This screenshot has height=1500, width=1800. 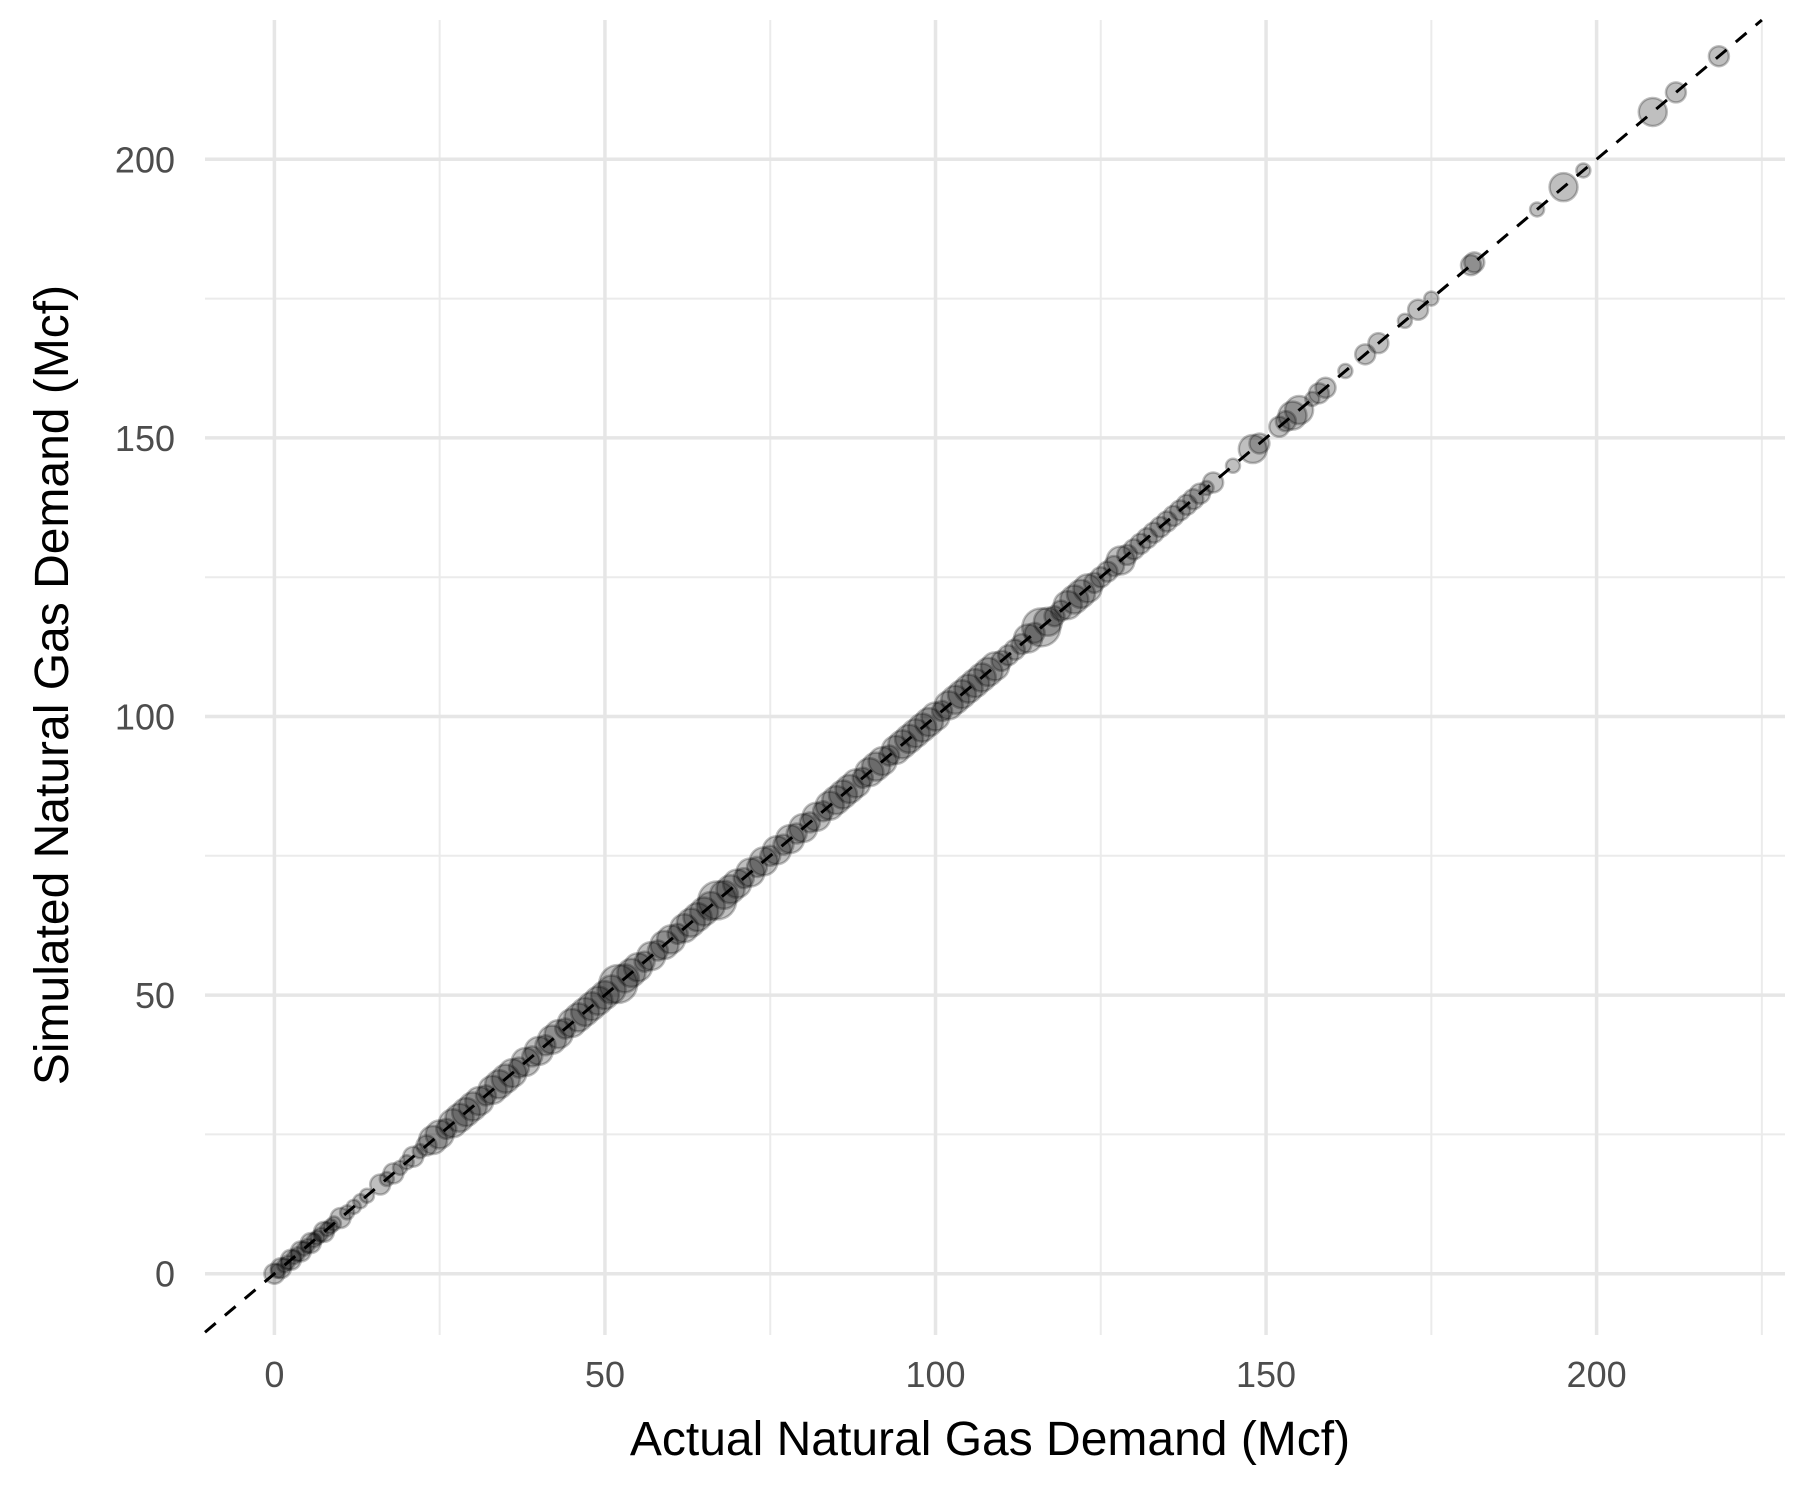 I want to click on x-tick-label: 200, so click(x=1597, y=1374).